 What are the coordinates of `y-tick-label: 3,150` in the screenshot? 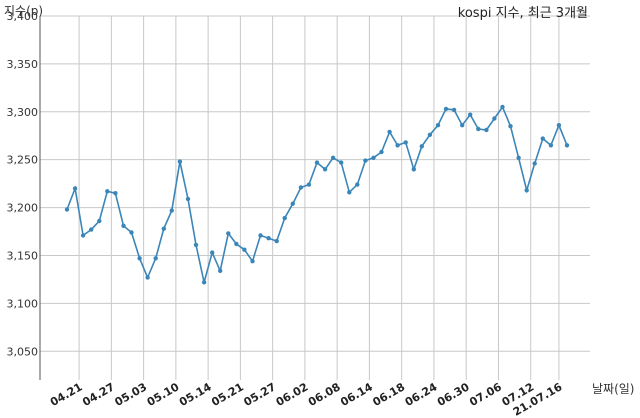 It's located at (23, 255).